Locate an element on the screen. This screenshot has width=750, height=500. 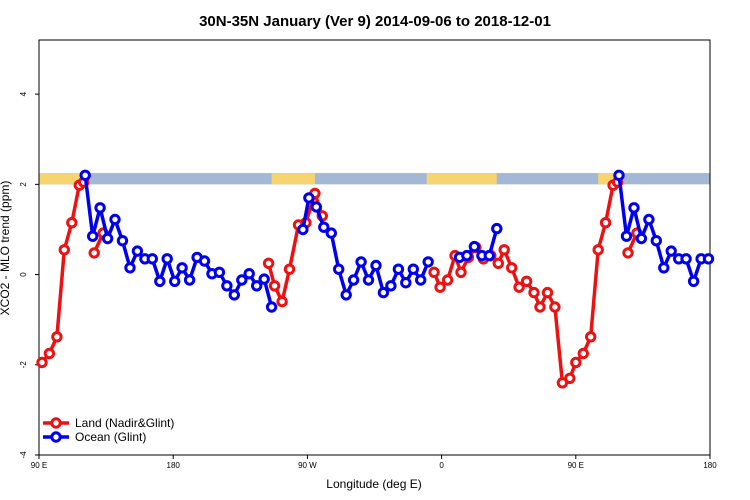
legend-land-label: Land (Nadir&Glint) is located at coordinates (124, 423).